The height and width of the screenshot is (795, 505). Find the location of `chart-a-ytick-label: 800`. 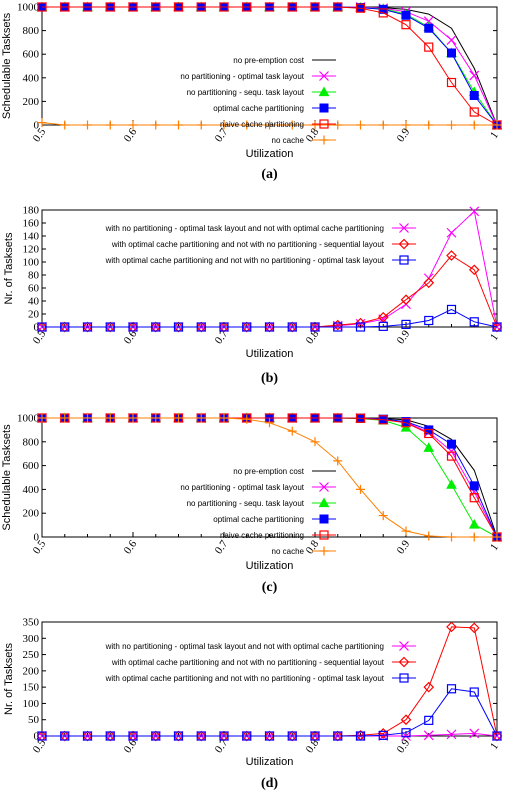

chart-a-ytick-label: 800 is located at coordinates (31, 31).